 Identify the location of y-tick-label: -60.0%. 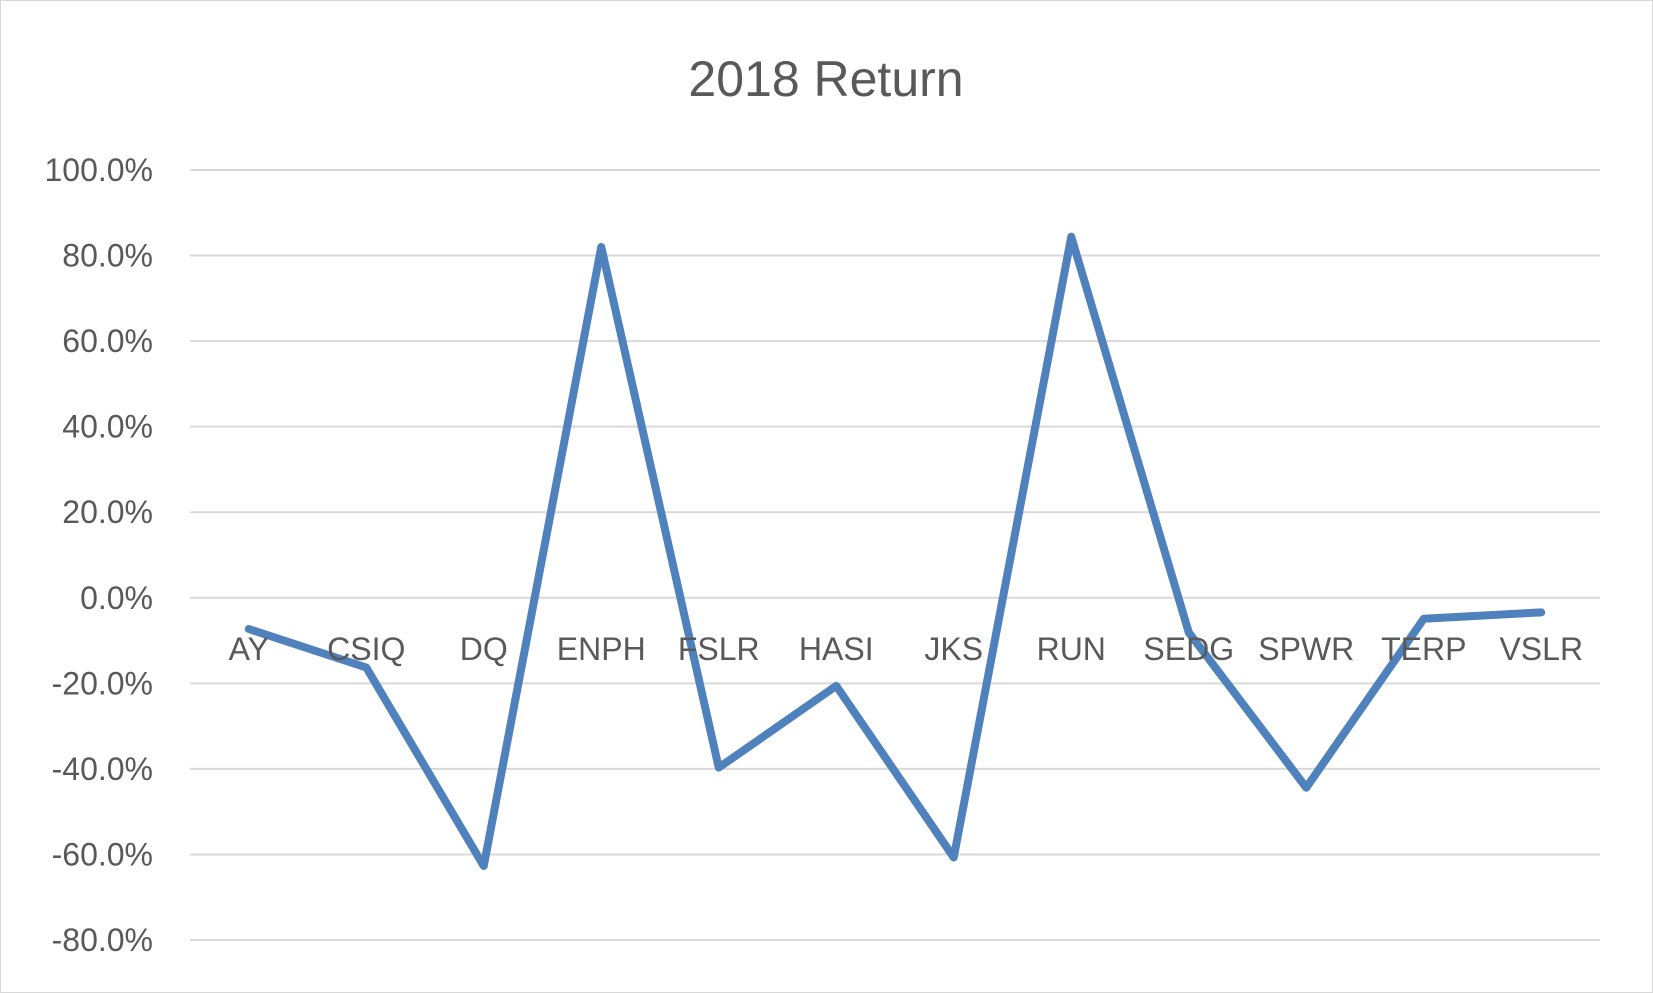
(102, 854).